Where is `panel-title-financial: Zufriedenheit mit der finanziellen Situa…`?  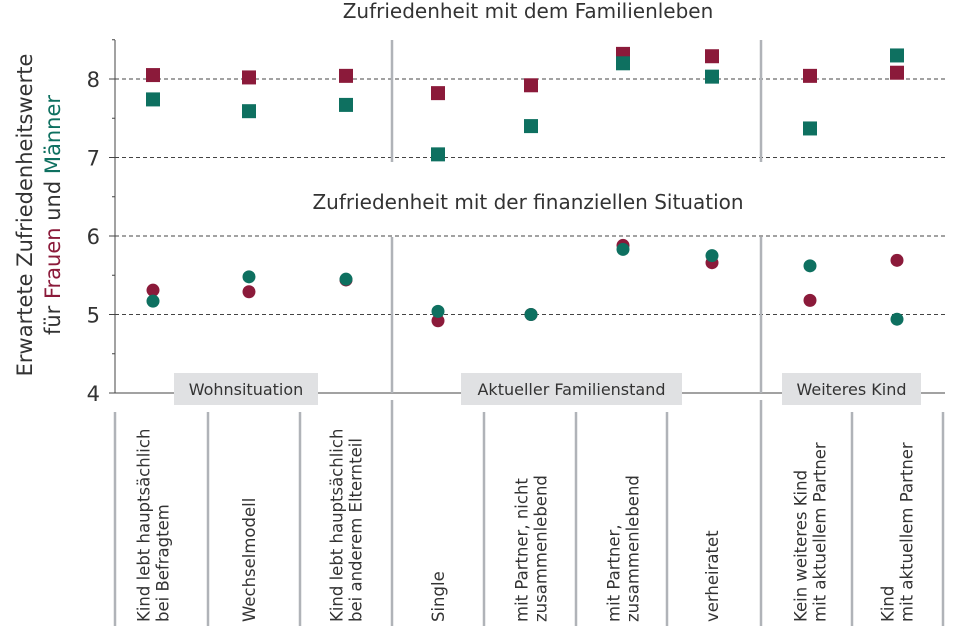 panel-title-financial: Zufriedenheit mit der finanziellen Situa… is located at coordinates (527, 202).